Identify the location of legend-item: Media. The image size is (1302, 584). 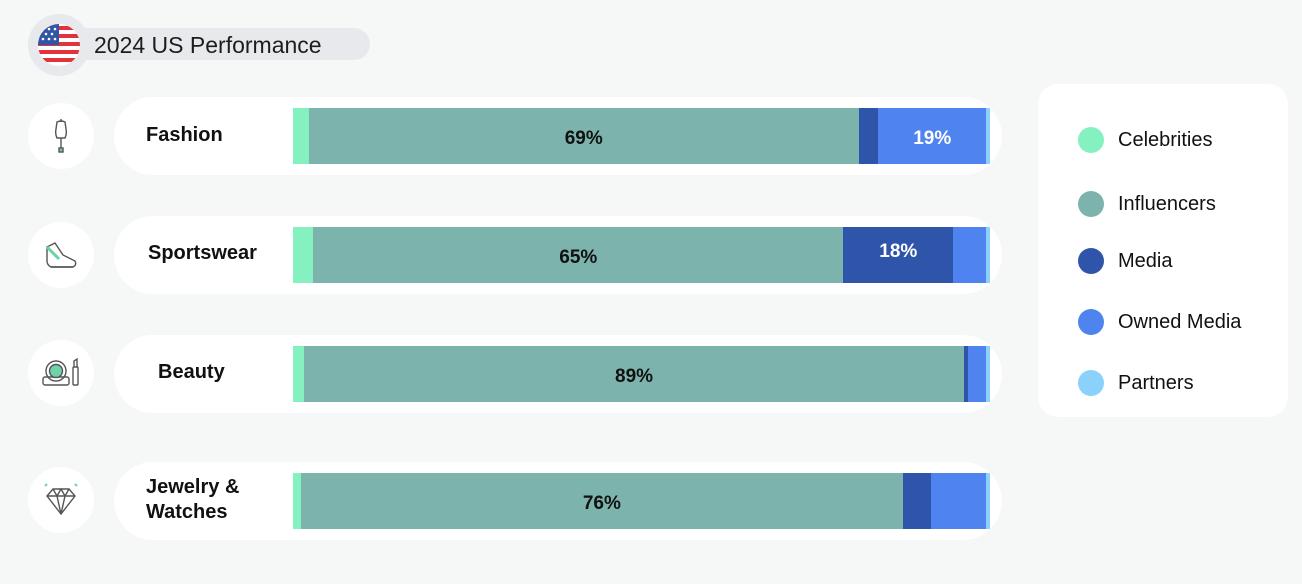
(1125, 261).